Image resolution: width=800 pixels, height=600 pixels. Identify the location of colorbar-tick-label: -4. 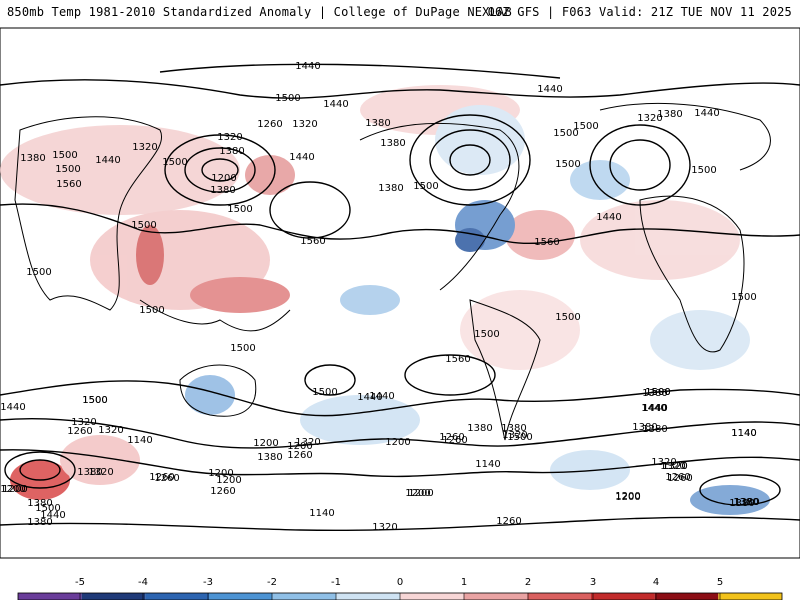
(143, 582).